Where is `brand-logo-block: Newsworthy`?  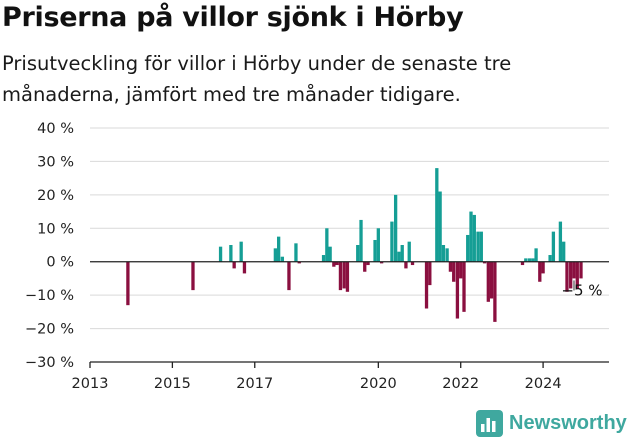 brand-logo-block: Newsworthy is located at coordinates (551, 423).